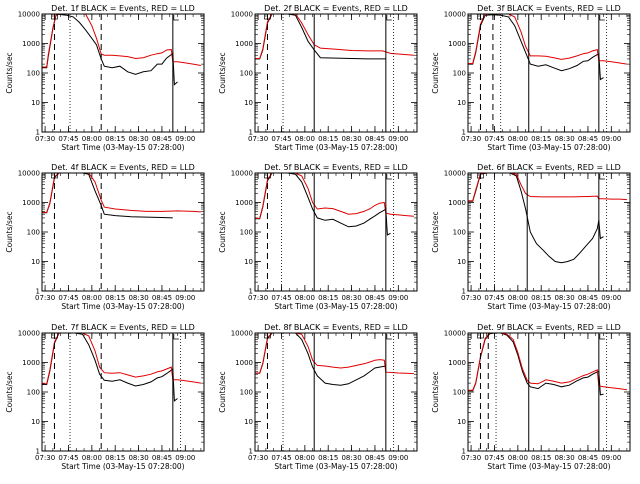  What do you see at coordinates (549, 327) in the screenshot?
I see `panel-title: Det. 9f BLACK = Events, RED = LLD` at bounding box center [549, 327].